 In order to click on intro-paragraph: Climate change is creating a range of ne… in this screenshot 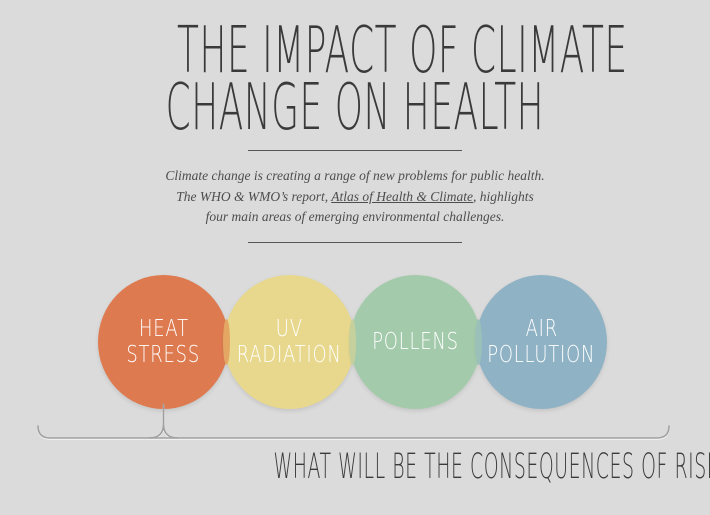, I will do `click(355, 197)`.